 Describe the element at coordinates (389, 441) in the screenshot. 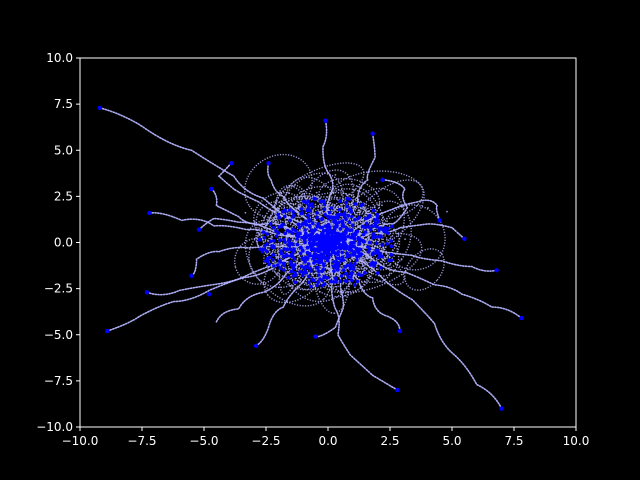

I see `x-tick-label: 2.5` at that location.